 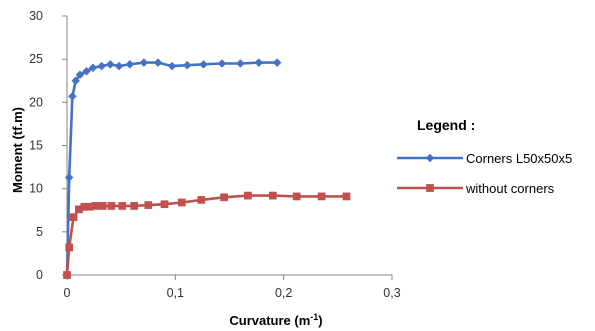 What do you see at coordinates (67, 293) in the screenshot?
I see `x-tick-label: 0` at bounding box center [67, 293].